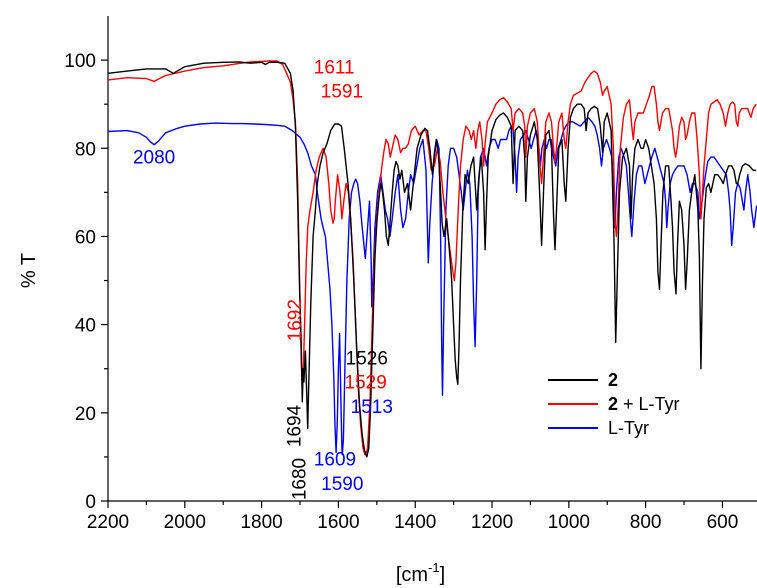 Image resolution: width=757 pixels, height=588 pixels. Describe the element at coordinates (492, 522) in the screenshot. I see `x-tick-label: 1200` at that location.